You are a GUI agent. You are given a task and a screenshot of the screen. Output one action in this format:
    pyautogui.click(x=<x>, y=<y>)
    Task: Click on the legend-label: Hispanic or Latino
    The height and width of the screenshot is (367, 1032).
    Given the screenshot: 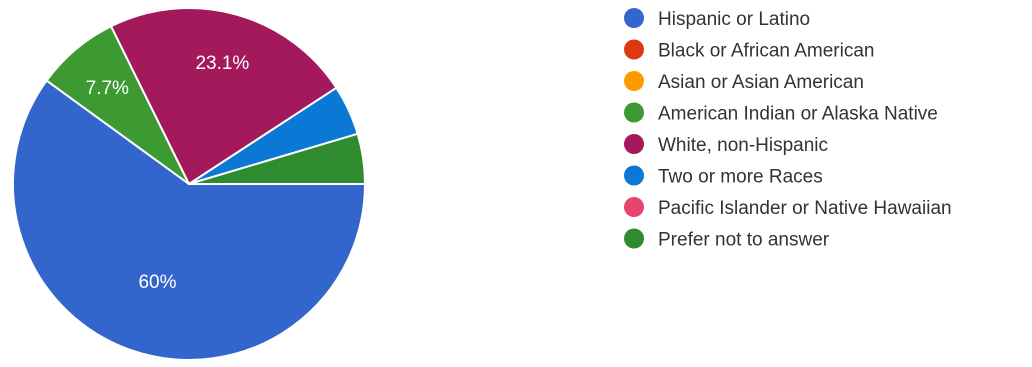 What is the action you would take?
    pyautogui.click(x=734, y=19)
    